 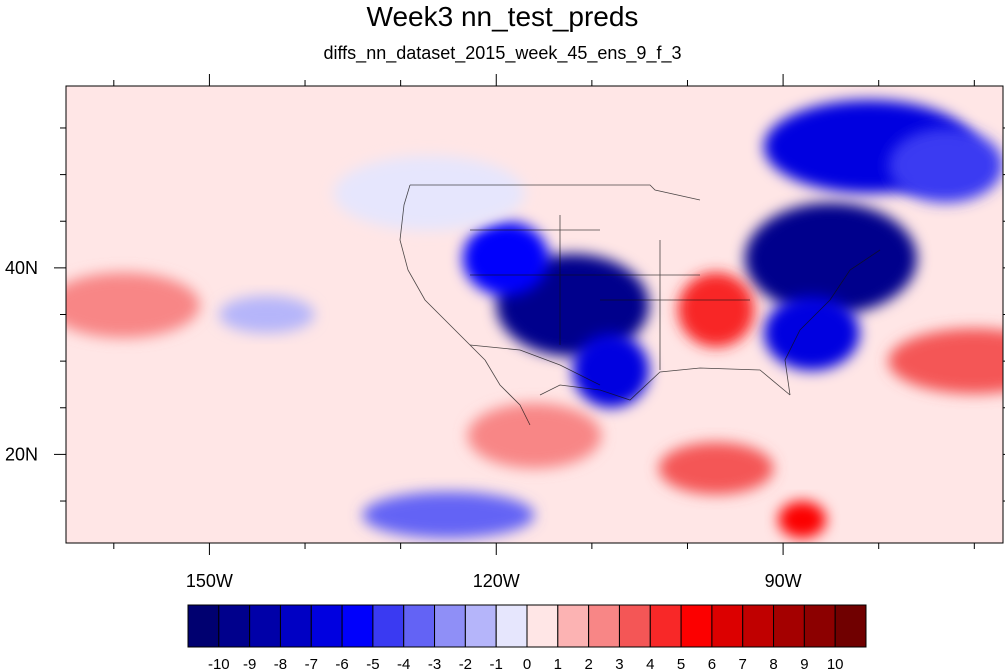 I want to click on colorbar-label: 10, so click(x=835, y=664).